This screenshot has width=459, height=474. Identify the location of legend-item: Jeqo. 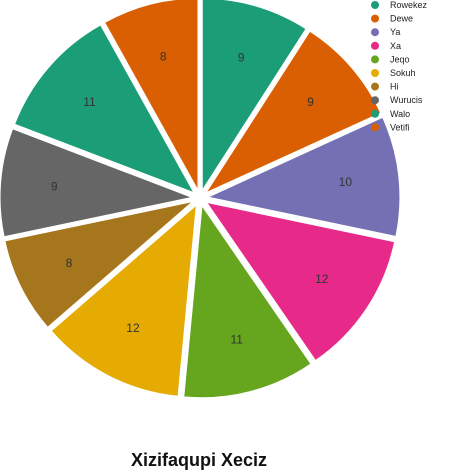
(390, 59).